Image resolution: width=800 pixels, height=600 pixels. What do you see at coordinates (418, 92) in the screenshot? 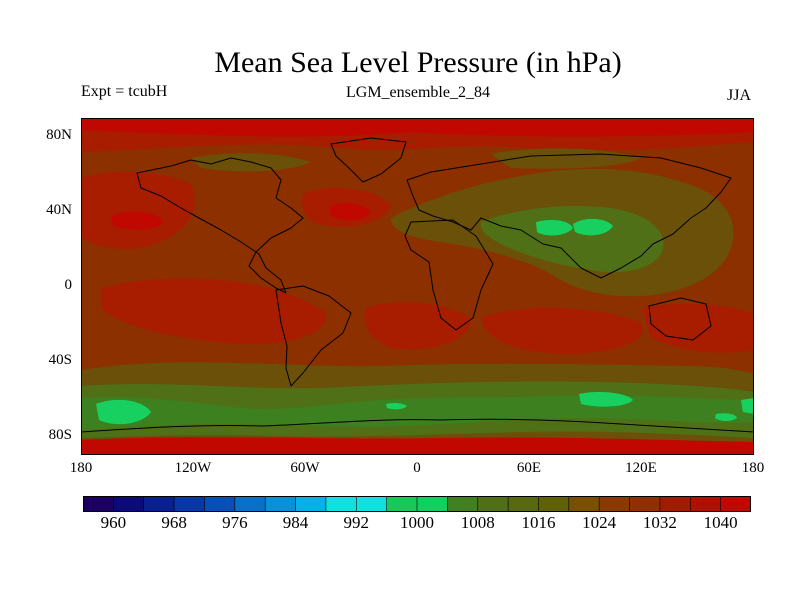
I see `ensemble-label: LGM_ensemble_2_84` at bounding box center [418, 92].